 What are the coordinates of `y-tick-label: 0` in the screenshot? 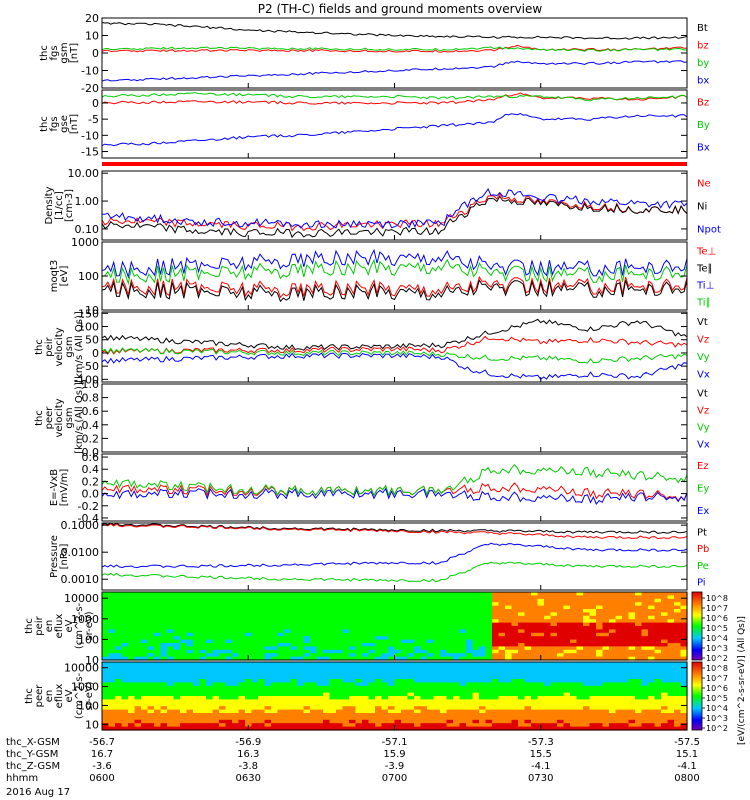 It's located at (95, 353).